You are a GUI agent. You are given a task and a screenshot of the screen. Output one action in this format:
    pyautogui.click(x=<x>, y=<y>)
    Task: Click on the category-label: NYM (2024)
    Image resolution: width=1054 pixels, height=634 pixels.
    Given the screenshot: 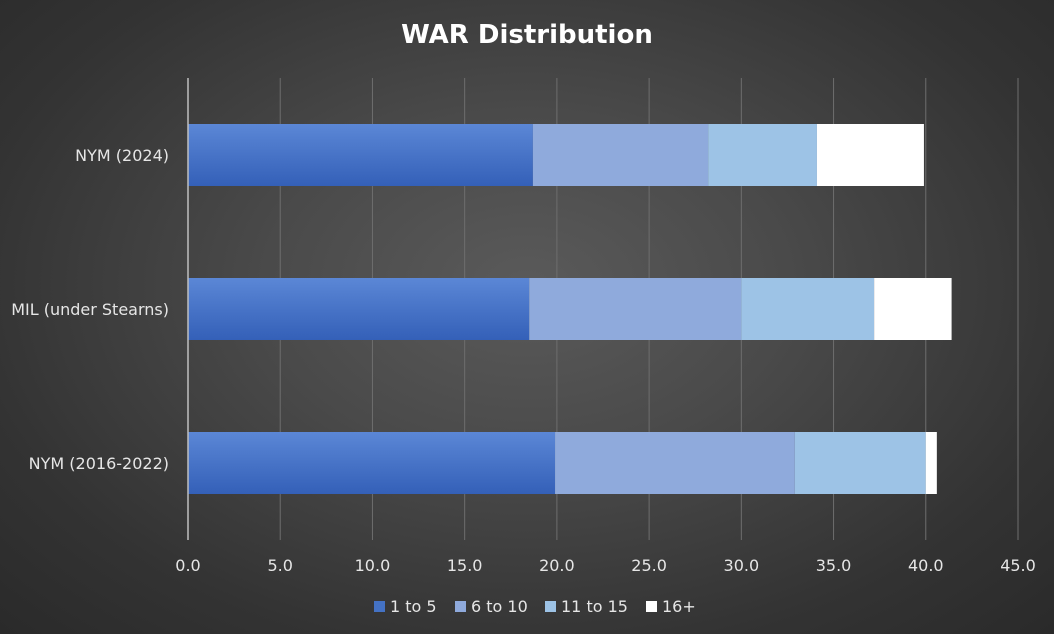 What is the action you would take?
    pyautogui.click(x=122, y=155)
    